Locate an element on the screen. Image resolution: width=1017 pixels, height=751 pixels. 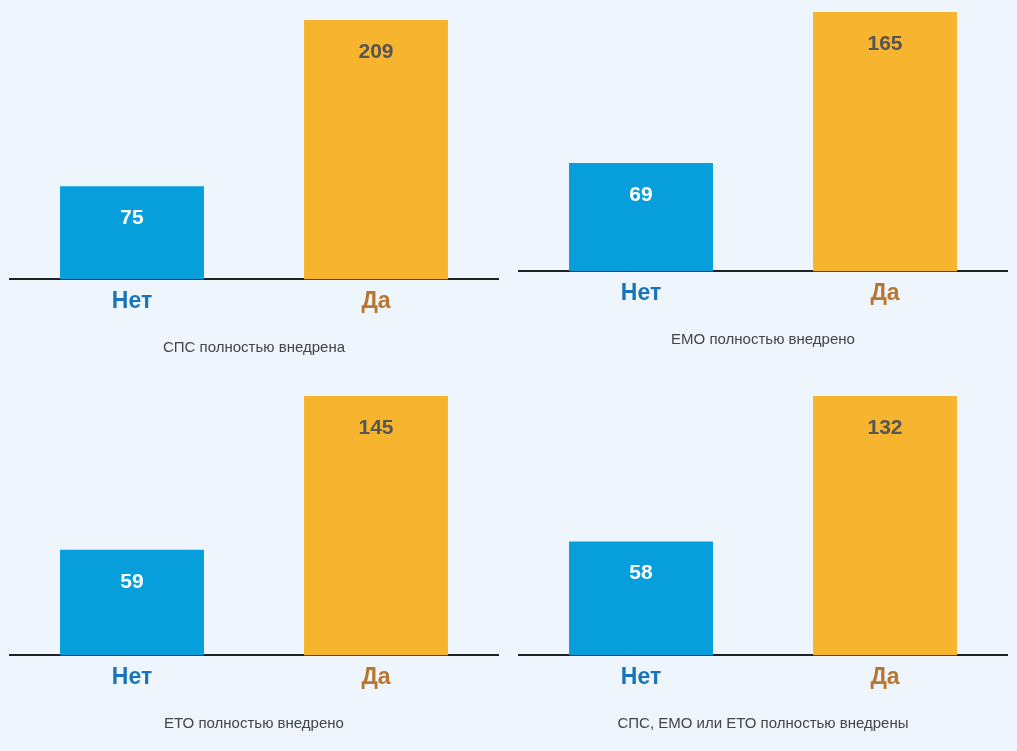
x-axis-title: ЕТО полностью внедрено is located at coordinates (254, 723).